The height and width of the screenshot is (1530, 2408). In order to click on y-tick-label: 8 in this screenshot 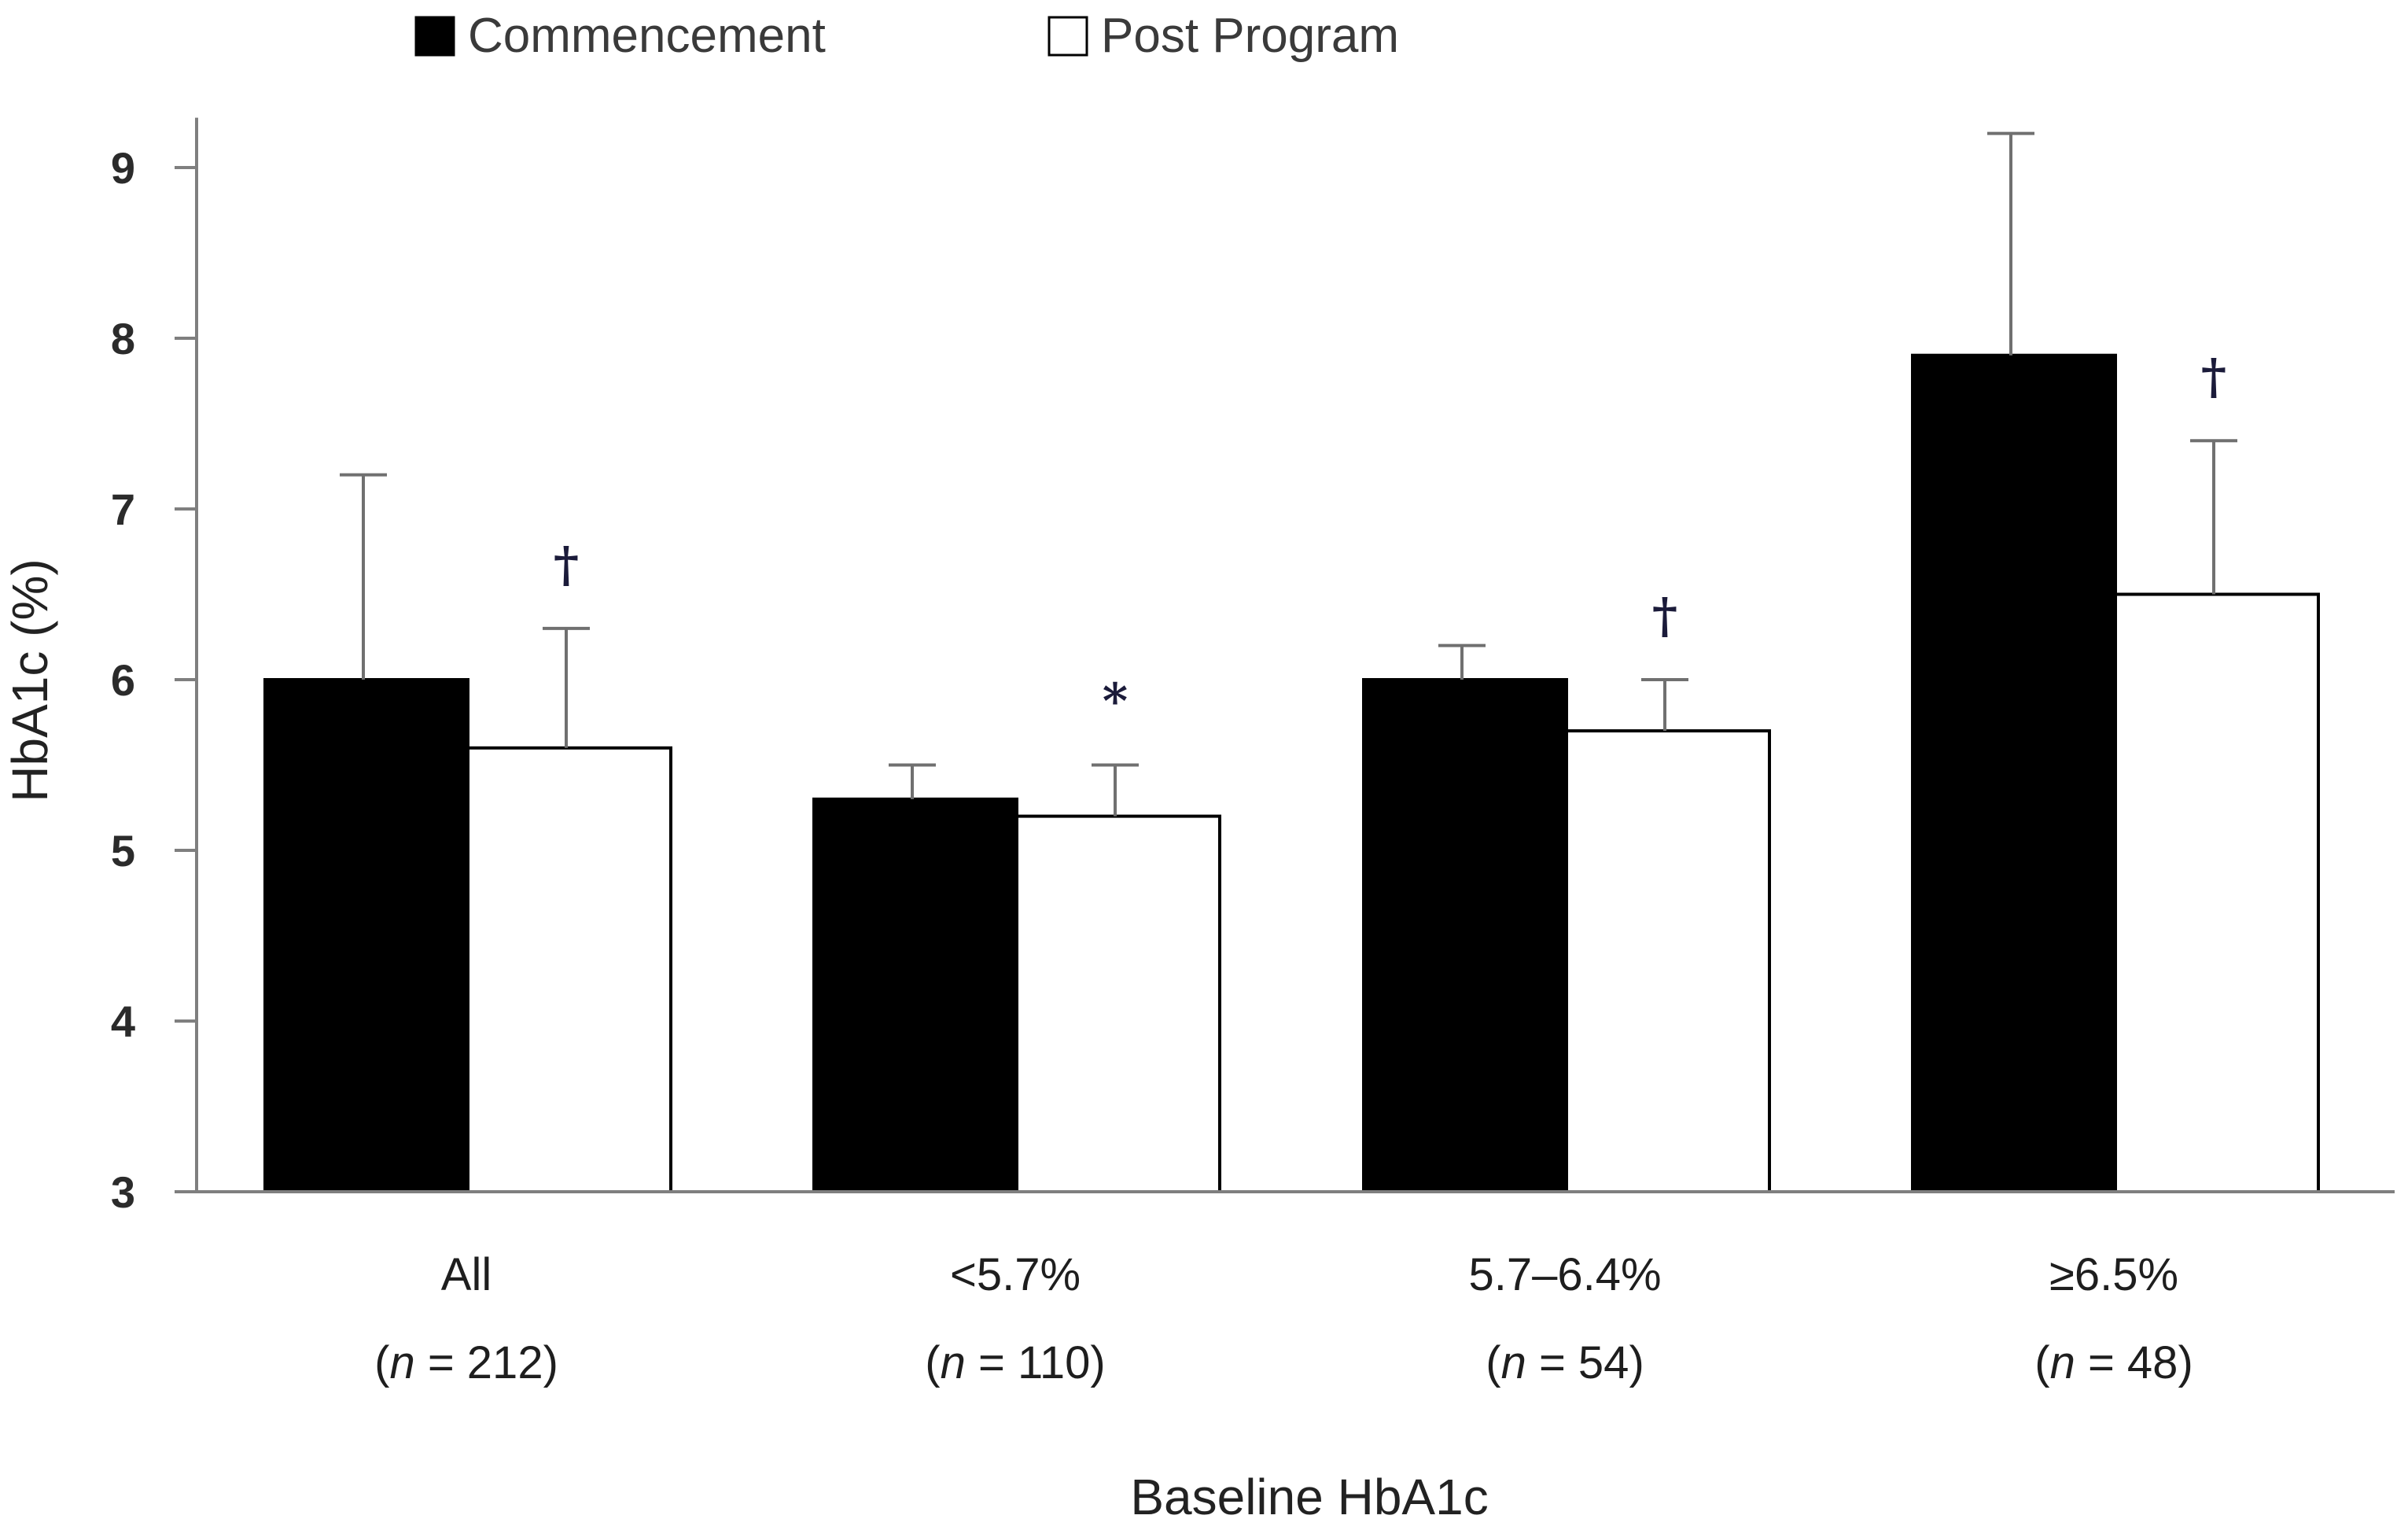, I will do `click(123, 338)`.